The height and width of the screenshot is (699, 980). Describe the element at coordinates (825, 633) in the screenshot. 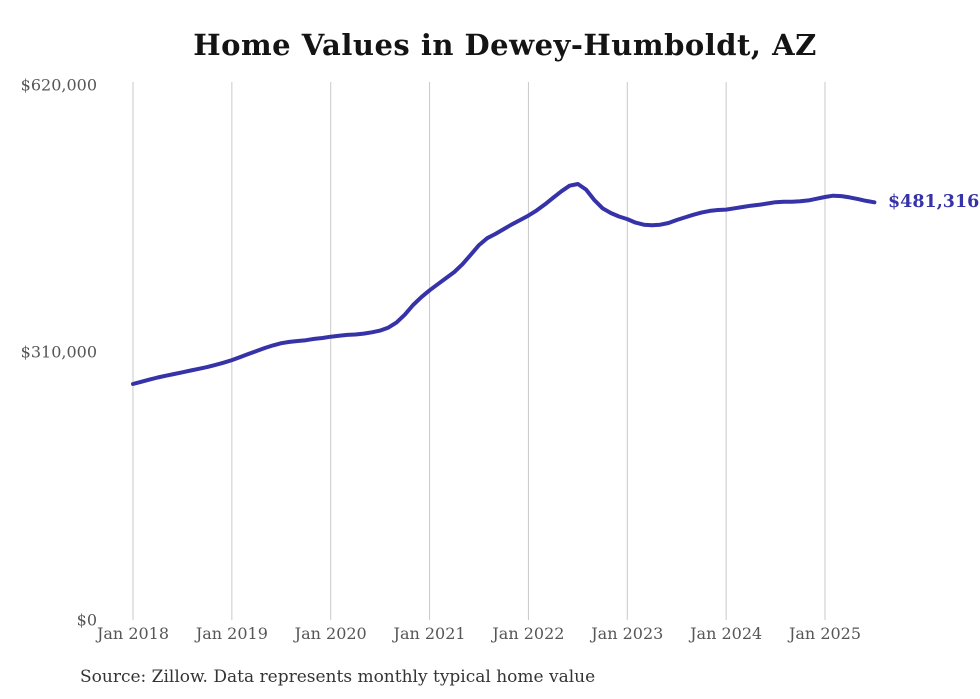

I see `x-tick-label-jan-2025: Jan 2025` at that location.